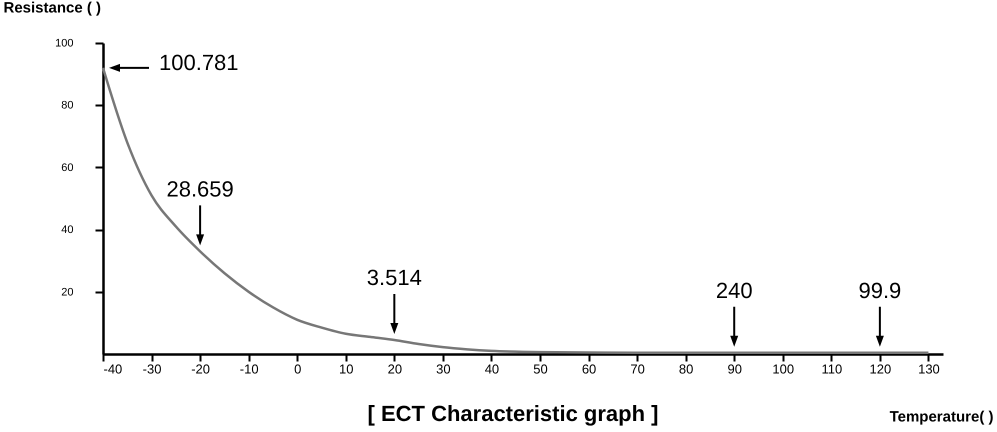 The width and height of the screenshot is (997, 432). I want to click on x-tick-label: 20, so click(395, 369).